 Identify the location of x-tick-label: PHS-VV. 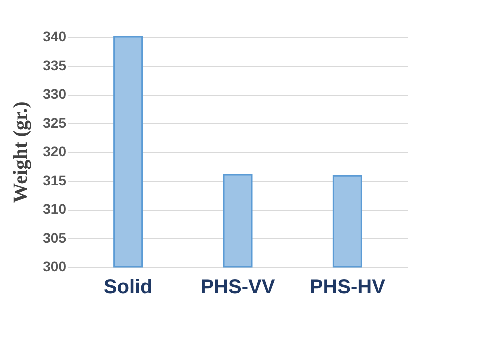
(238, 287).